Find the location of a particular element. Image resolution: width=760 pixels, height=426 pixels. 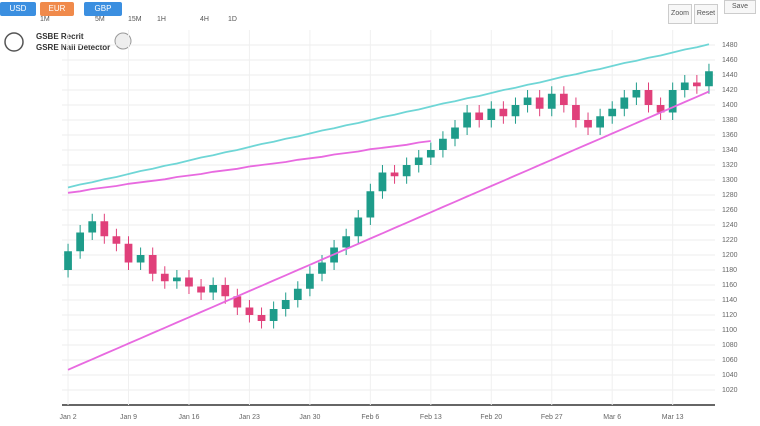

y-tick-label: 1120 is located at coordinates (729, 315).